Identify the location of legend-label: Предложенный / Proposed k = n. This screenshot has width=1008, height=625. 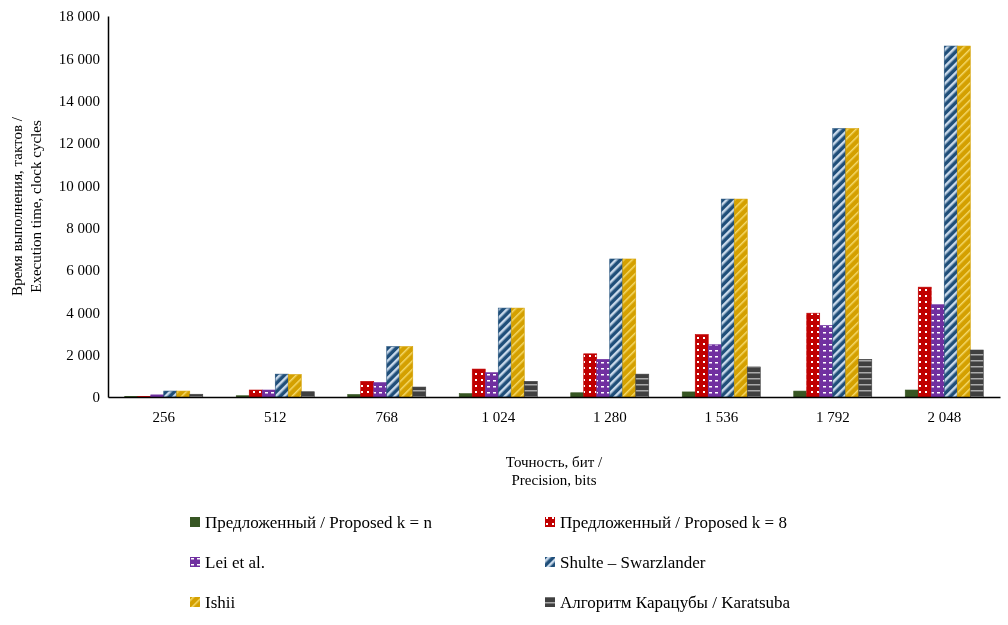
(319, 522).